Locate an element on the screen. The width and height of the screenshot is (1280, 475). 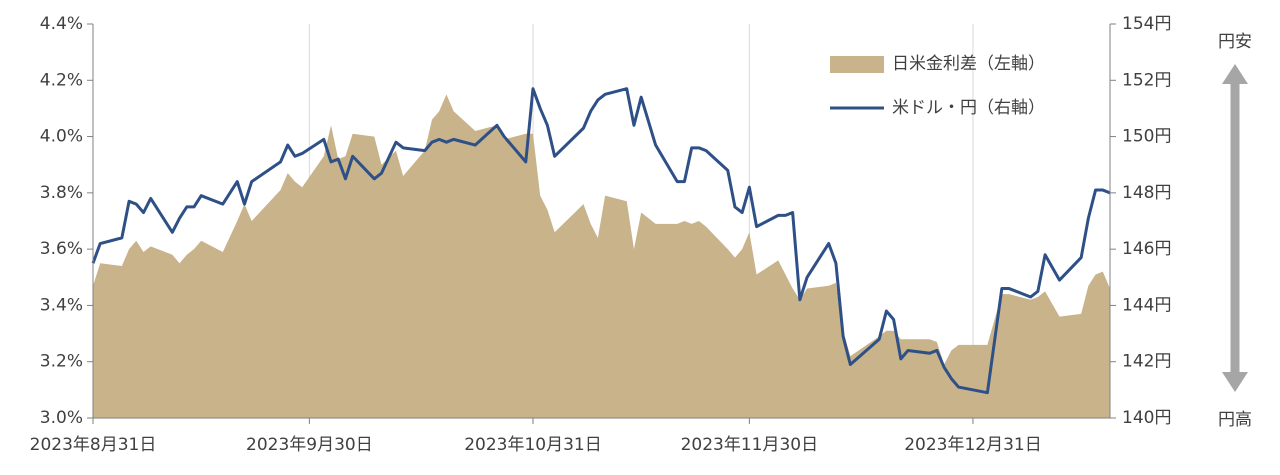
annotation-strong-yen: 円高 is located at coordinates (1235, 420).